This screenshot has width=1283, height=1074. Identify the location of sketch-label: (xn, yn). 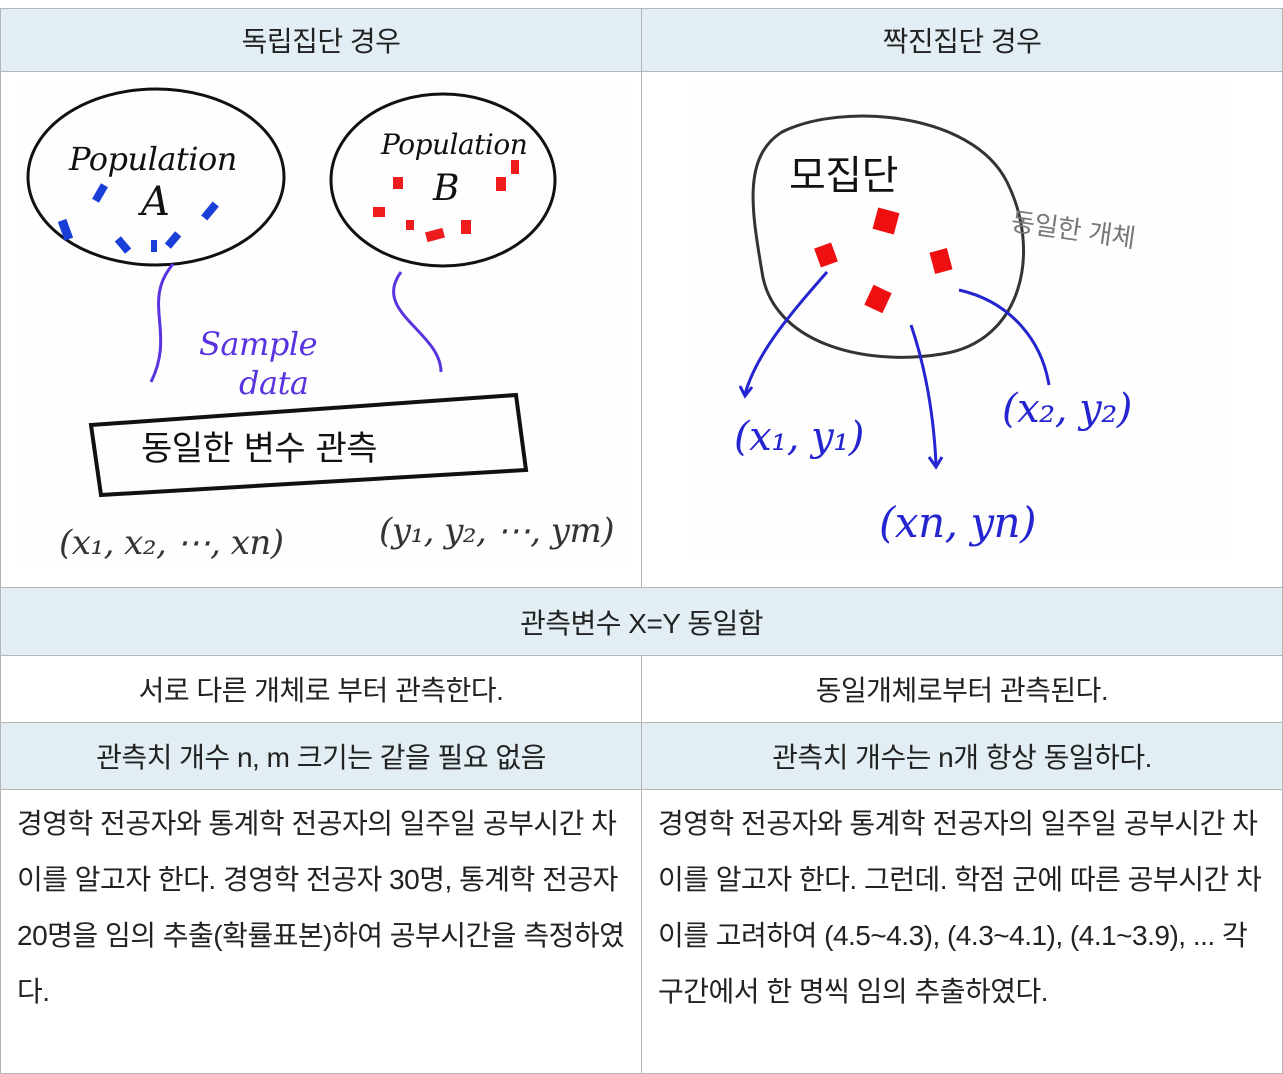
(957, 522).